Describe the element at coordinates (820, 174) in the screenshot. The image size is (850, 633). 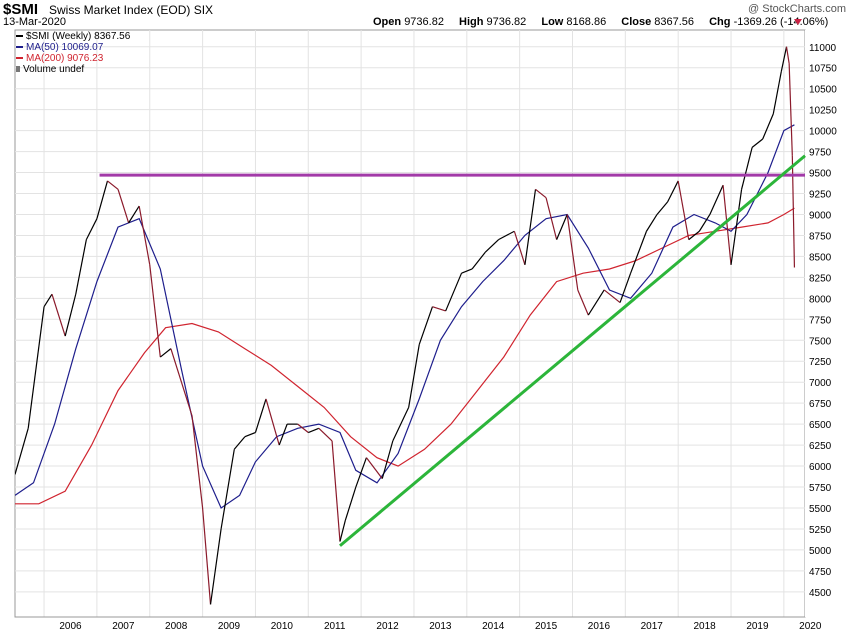
I see `y-tick-label: 9500` at that location.